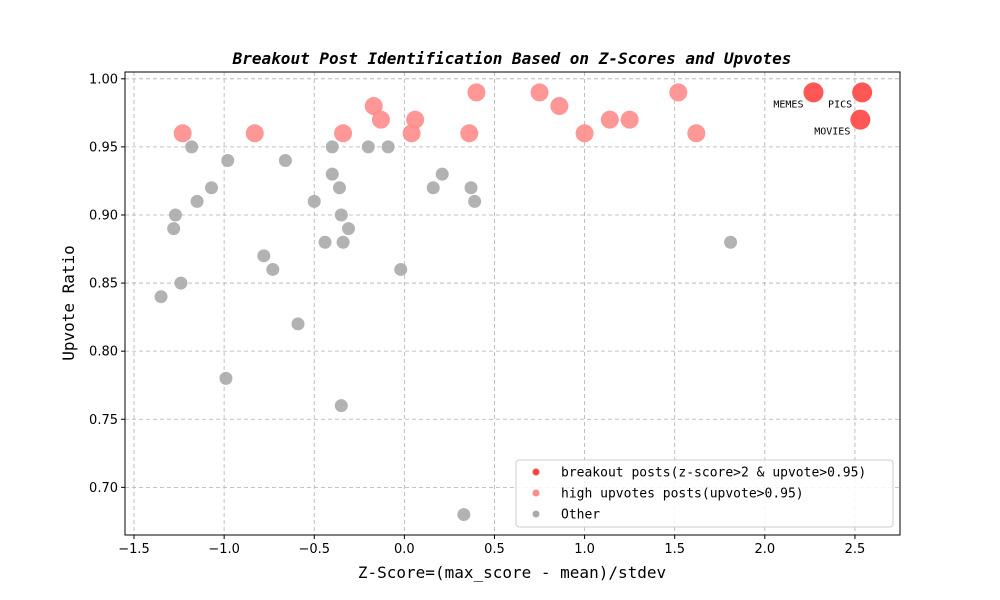 The height and width of the screenshot is (600, 1000). I want to click on x-axis-label: Z-Score=(max_score - mean)/stdev, so click(512, 572).